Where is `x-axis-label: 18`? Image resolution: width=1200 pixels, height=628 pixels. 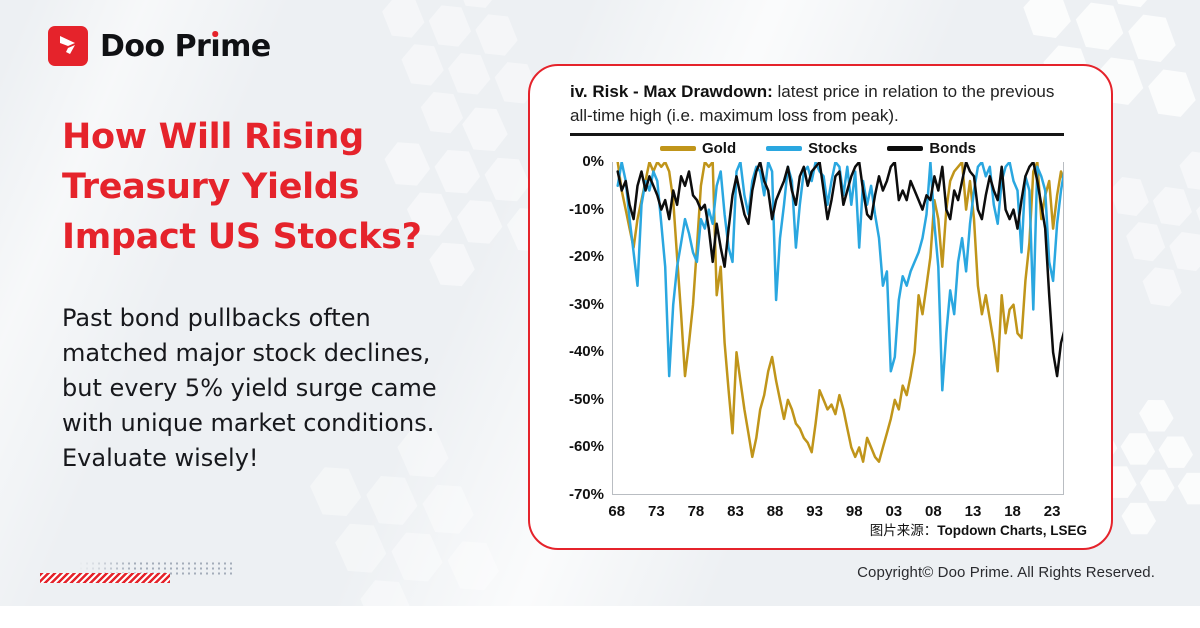
x-axis-label: 18 is located at coordinates (1012, 511).